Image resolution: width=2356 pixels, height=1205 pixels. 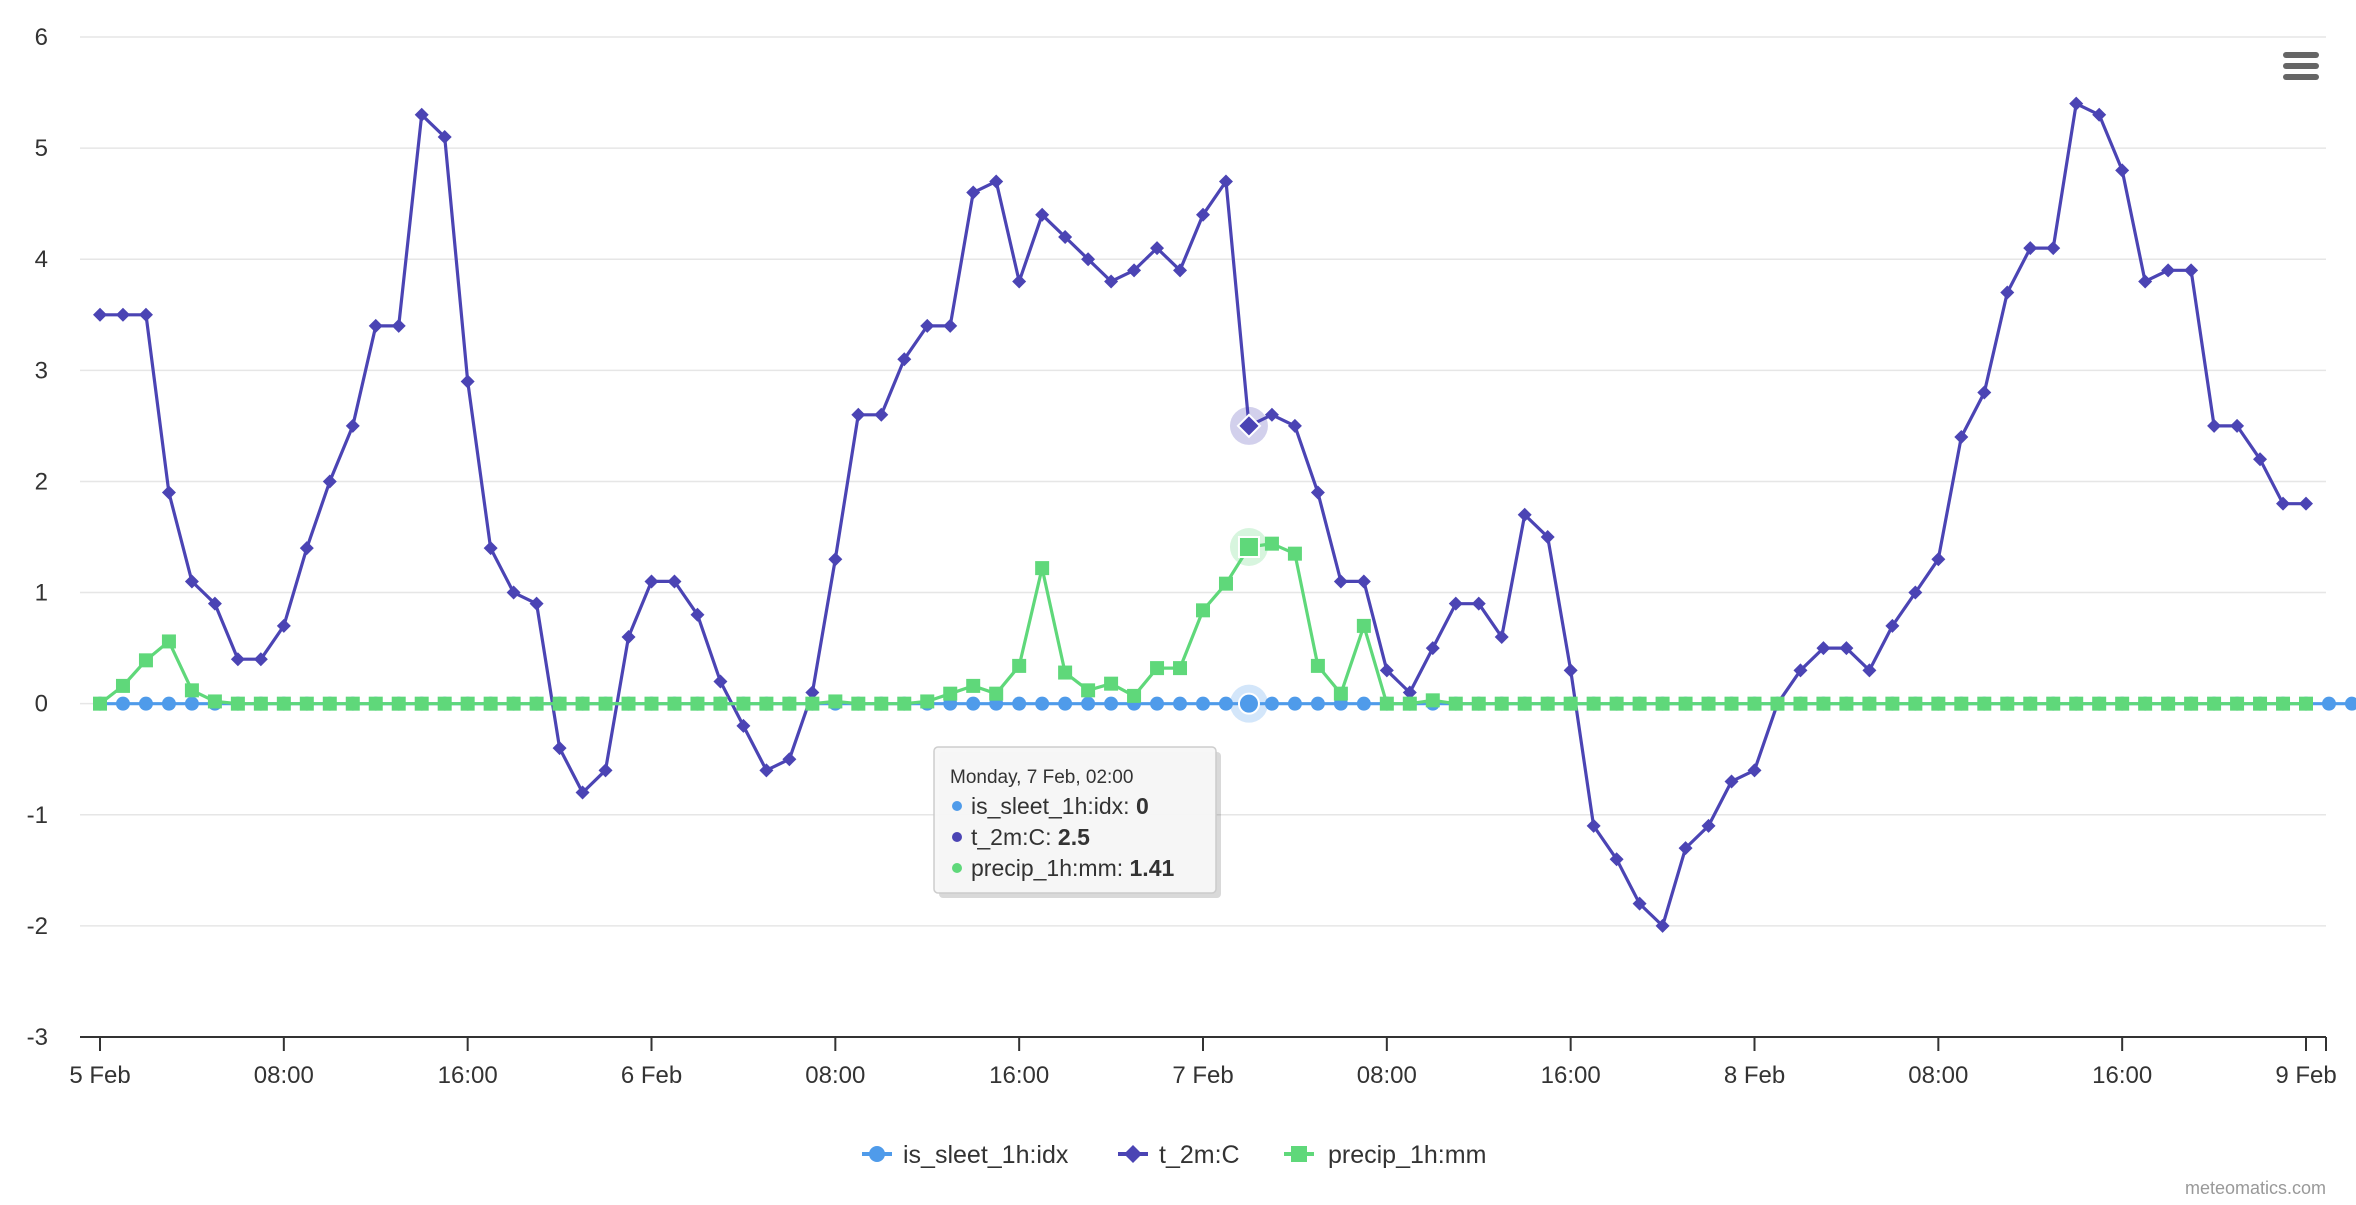 I want to click on legend-square-marker-icon, so click(x=1299, y=1154).